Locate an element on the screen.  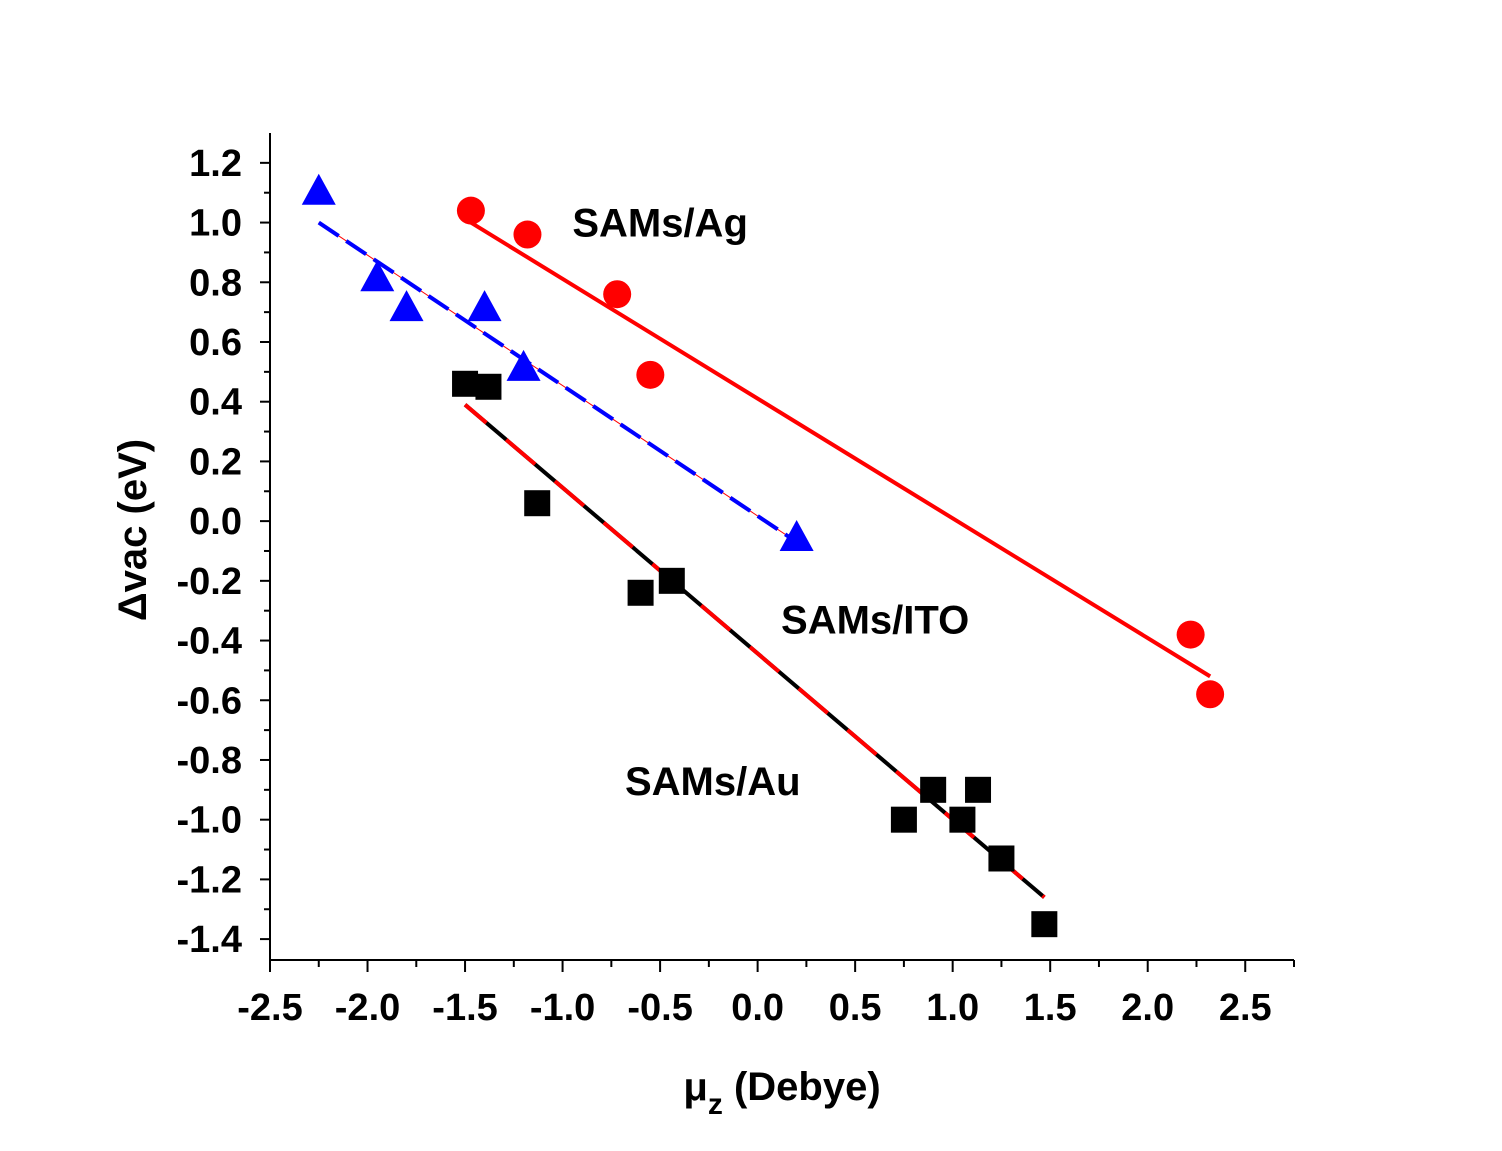
y-tick-label: 1.2 is located at coordinates (215, 164).